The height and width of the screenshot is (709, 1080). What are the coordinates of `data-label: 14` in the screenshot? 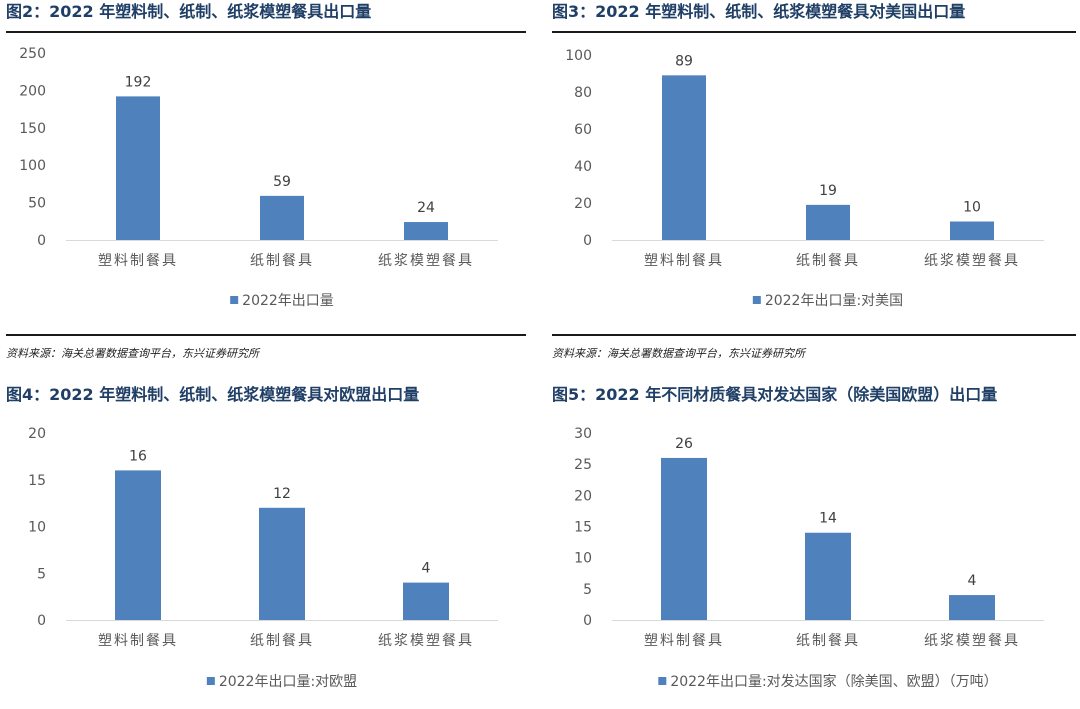 It's located at (828, 519).